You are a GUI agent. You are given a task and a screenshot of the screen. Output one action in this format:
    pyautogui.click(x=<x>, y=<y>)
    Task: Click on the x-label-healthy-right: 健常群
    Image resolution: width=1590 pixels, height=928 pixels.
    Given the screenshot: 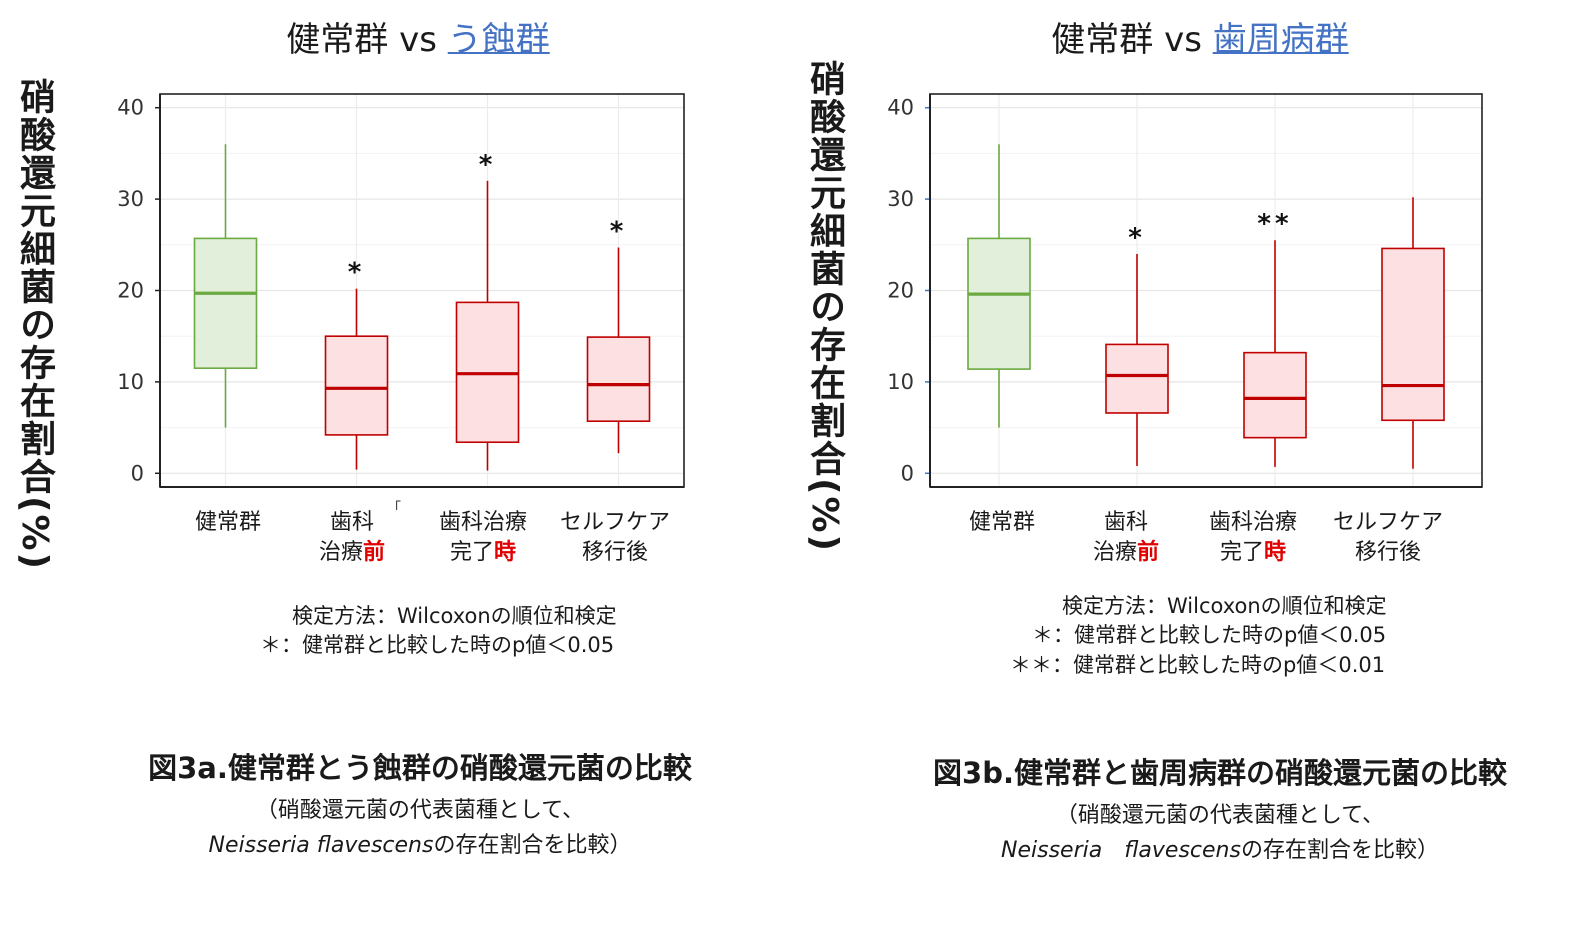 What is the action you would take?
    pyautogui.click(x=1002, y=523)
    